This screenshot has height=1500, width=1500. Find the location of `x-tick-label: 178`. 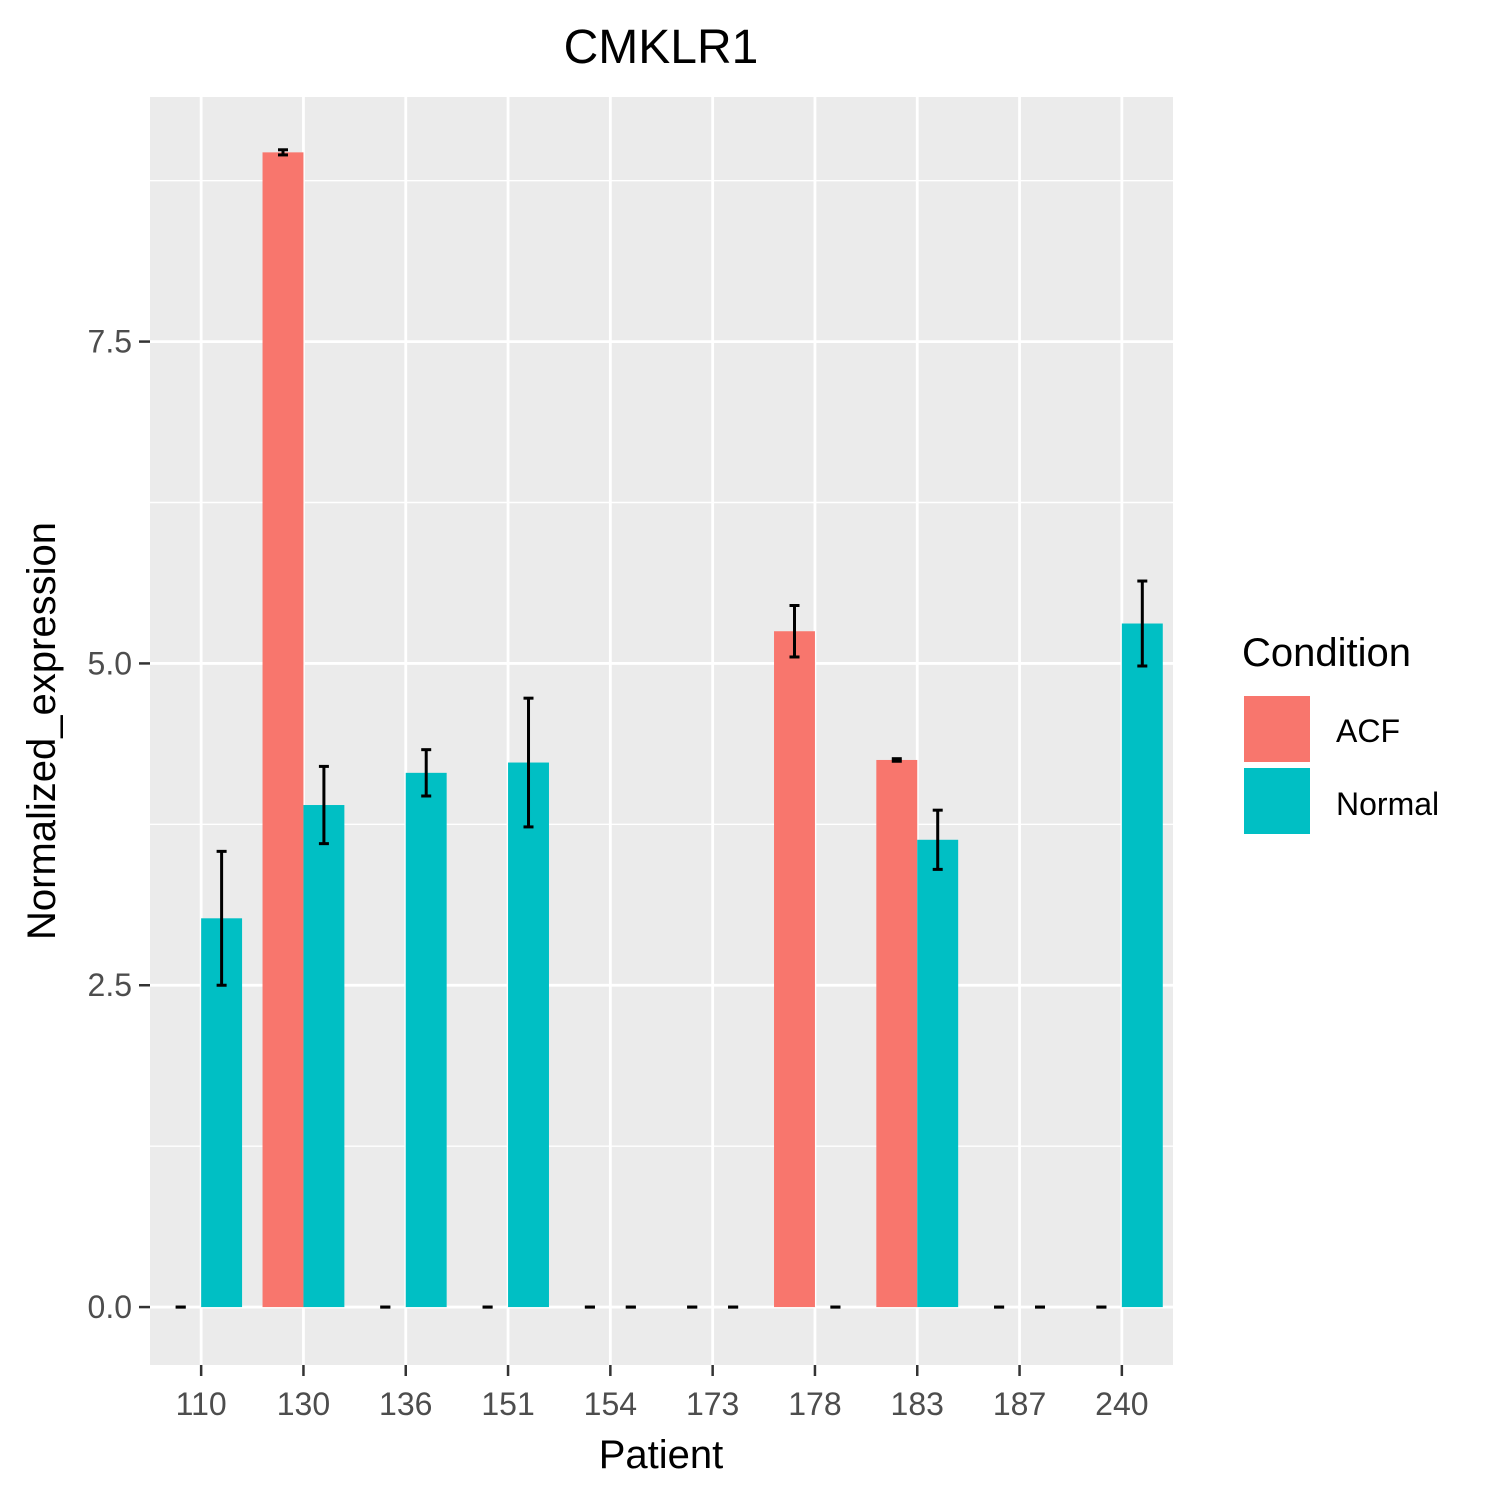

x-tick-label: 178 is located at coordinates (814, 1404).